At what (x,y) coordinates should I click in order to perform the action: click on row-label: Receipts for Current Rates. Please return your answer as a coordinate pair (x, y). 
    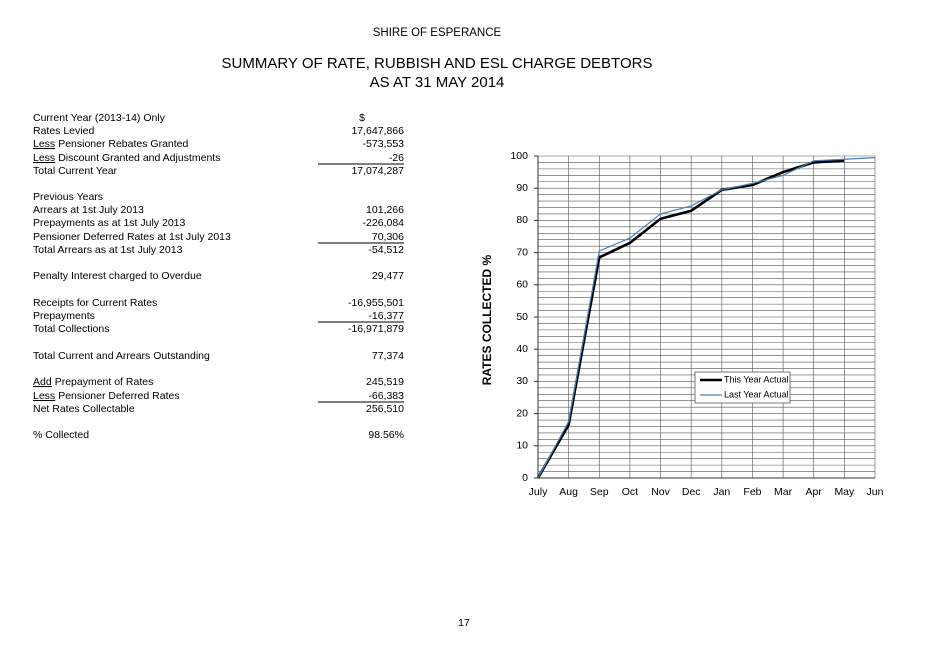
    Looking at the image, I should click on (95, 303).